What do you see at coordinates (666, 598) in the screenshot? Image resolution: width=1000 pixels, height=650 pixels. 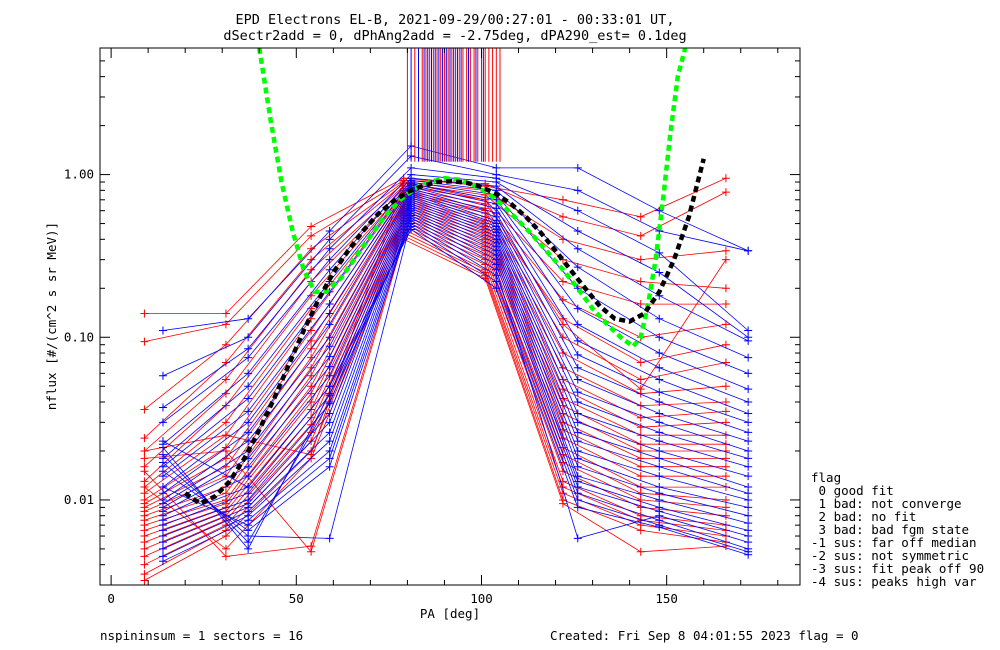 I see `x-tick-label: 150` at bounding box center [666, 598].